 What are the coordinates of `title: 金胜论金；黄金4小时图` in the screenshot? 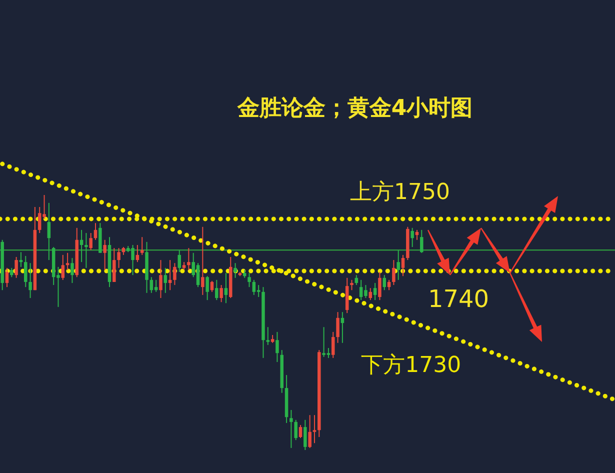 It's located at (355, 108).